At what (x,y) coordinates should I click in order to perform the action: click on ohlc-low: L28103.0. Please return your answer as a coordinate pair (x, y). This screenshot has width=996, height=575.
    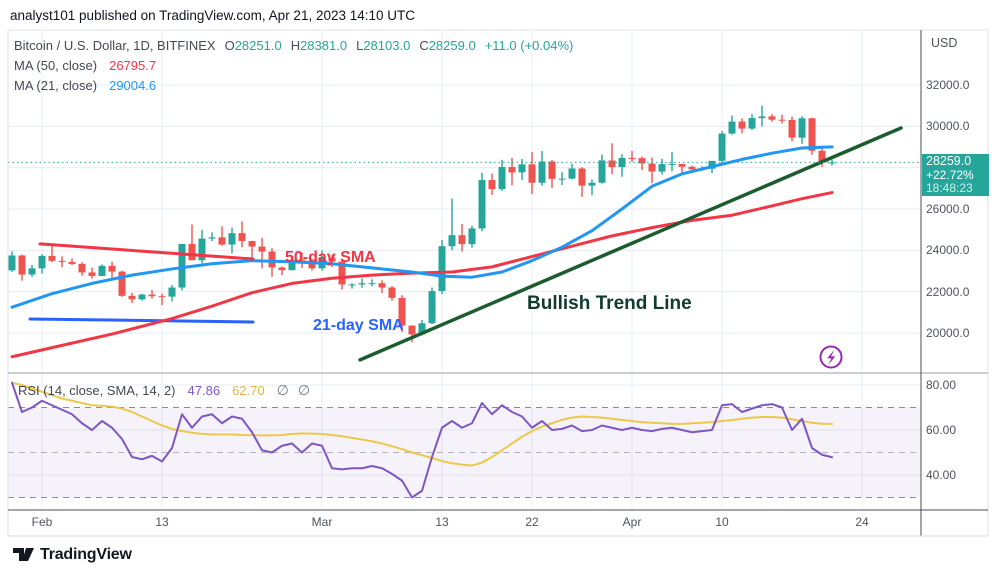
    Looking at the image, I should click on (383, 45).